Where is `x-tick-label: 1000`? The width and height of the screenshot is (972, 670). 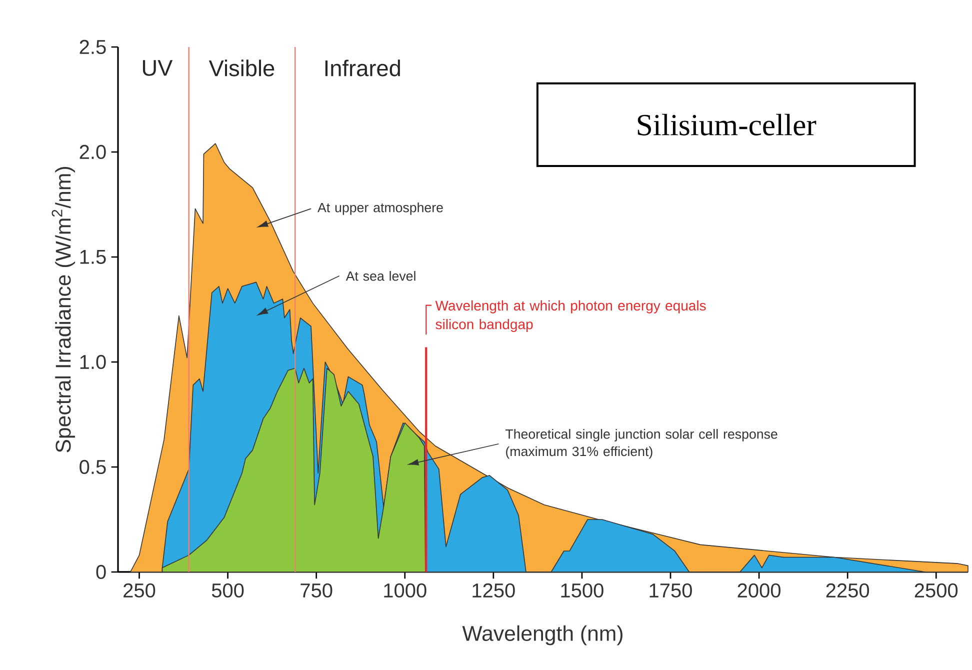
x-tick-label: 1000 is located at coordinates (405, 590).